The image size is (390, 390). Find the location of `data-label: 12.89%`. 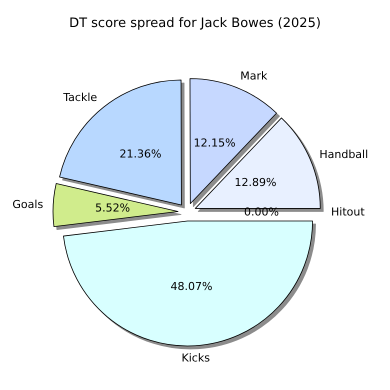

data-label: 12.89% is located at coordinates (255, 183).